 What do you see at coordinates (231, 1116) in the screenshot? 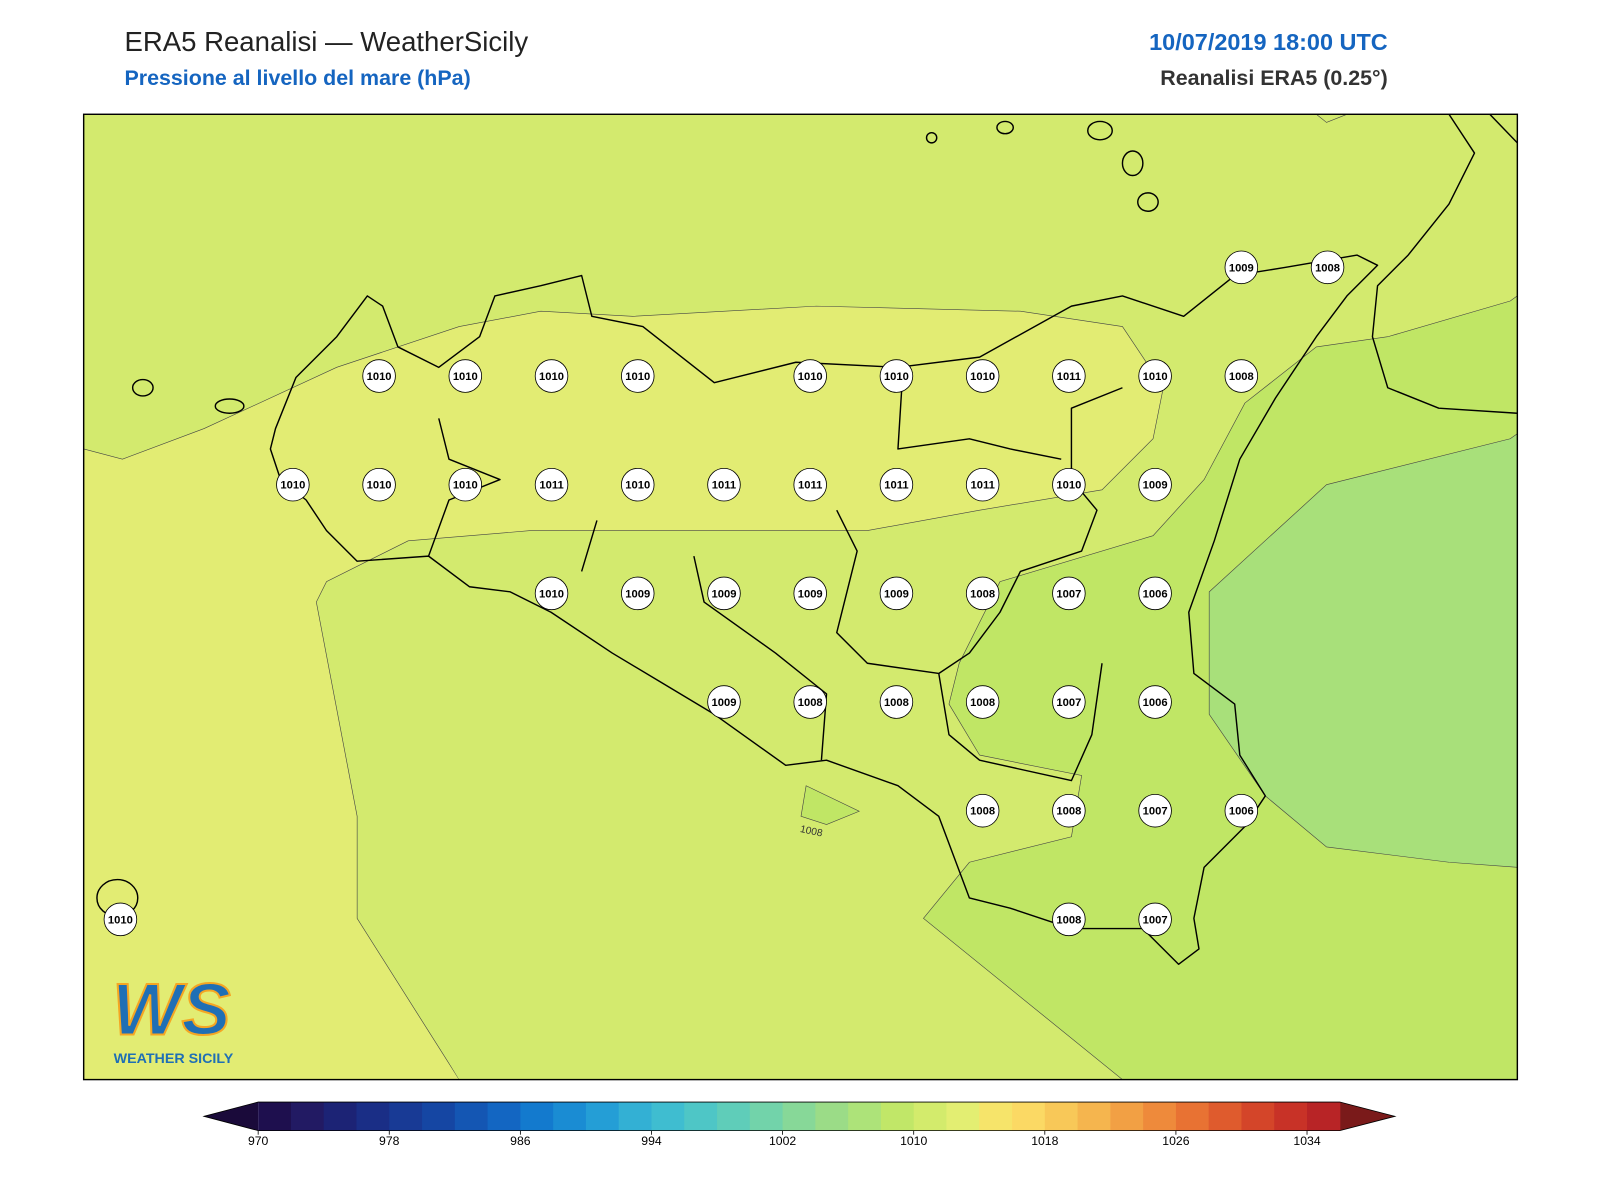
I see `colorbar-under` at bounding box center [231, 1116].